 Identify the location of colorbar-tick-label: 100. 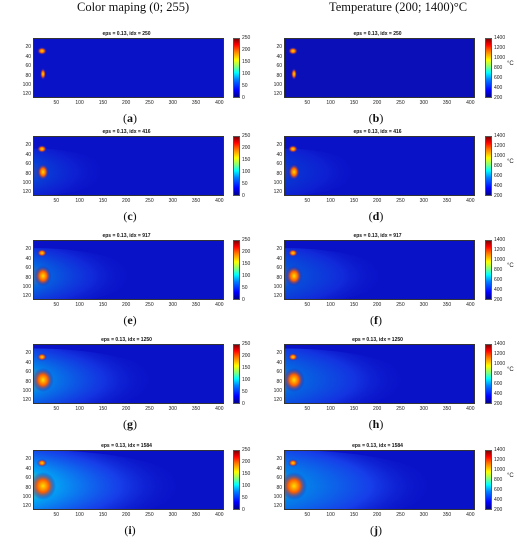
(246, 486).